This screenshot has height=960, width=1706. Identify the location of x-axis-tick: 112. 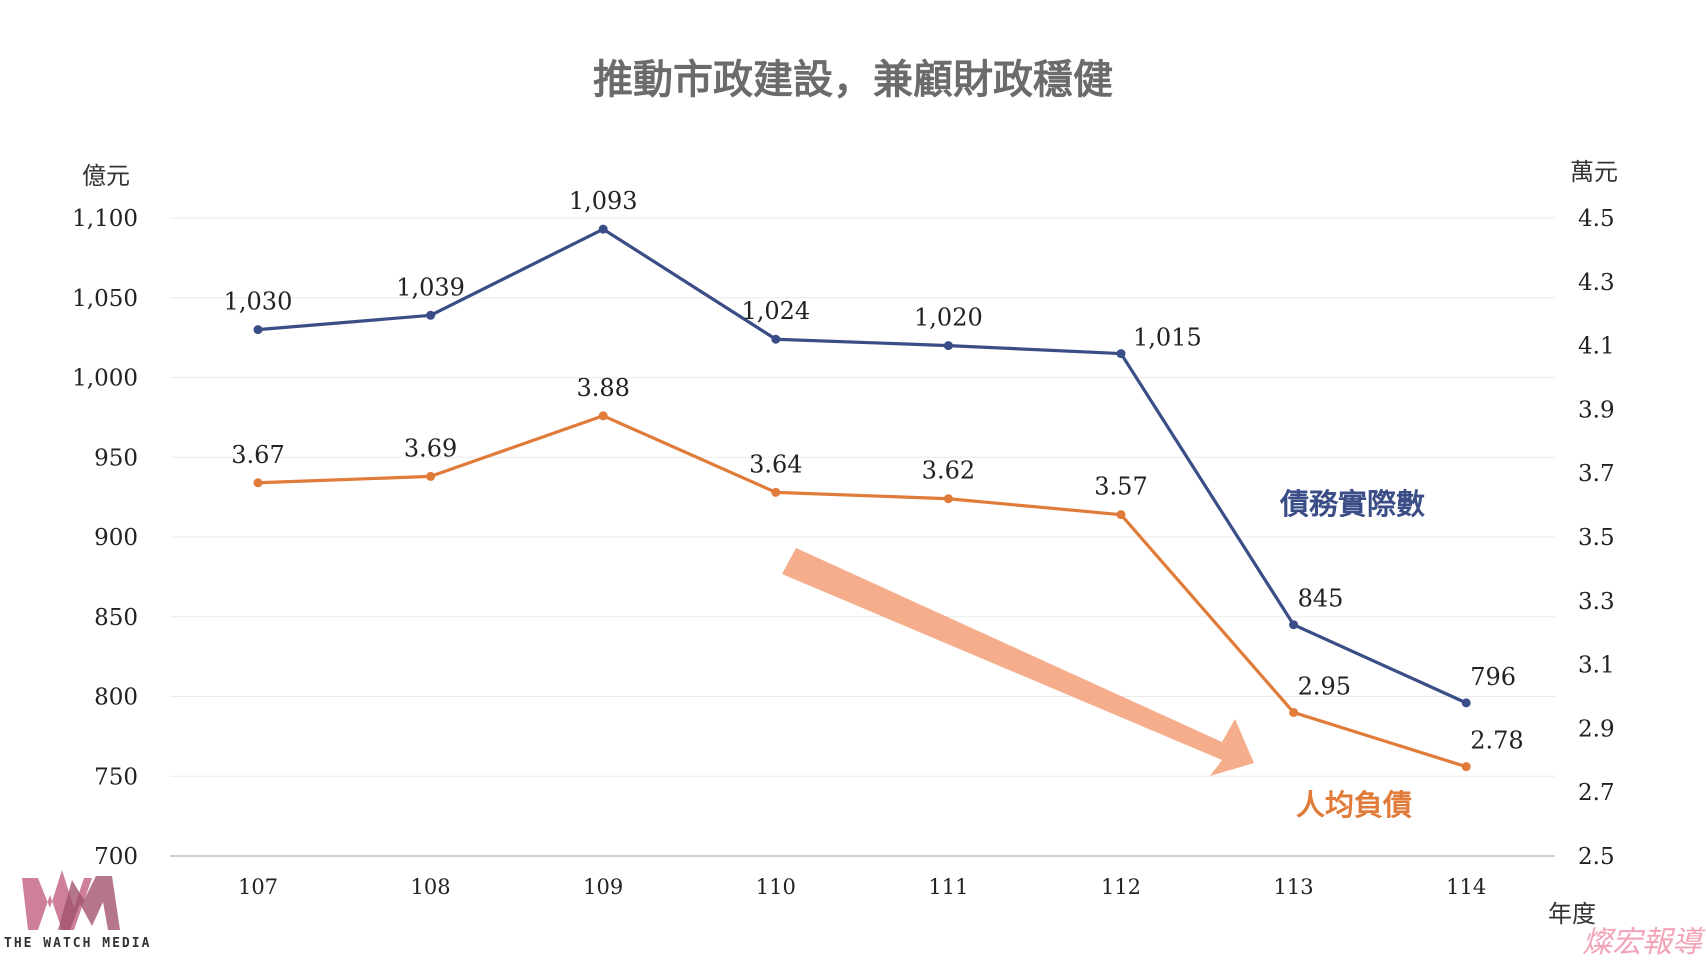
(1121, 887).